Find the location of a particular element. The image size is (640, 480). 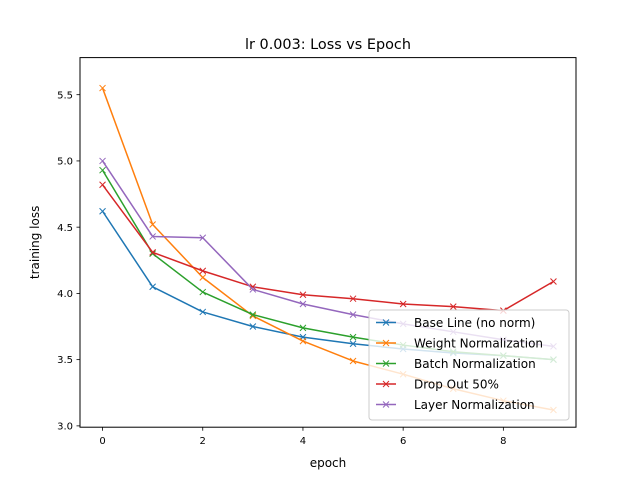

legend-item: Base Line (no norm) is located at coordinates (455, 323).